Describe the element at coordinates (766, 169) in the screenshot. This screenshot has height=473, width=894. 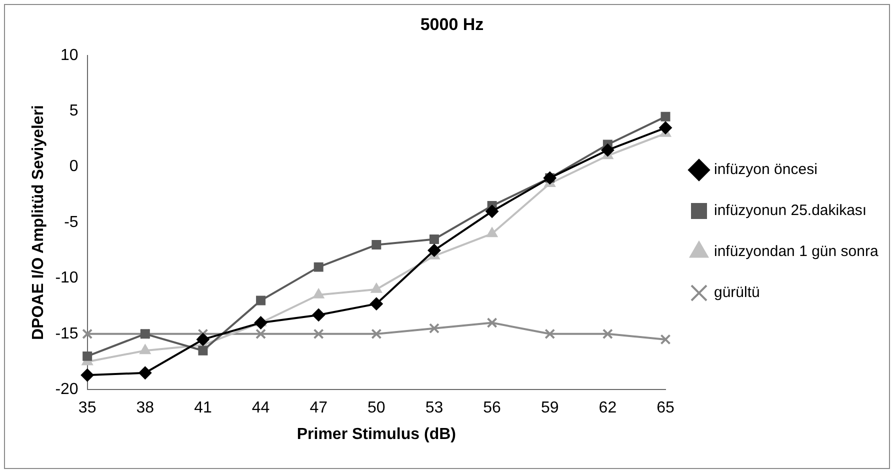
I see `legend-label: infüzyon öncesi` at that location.